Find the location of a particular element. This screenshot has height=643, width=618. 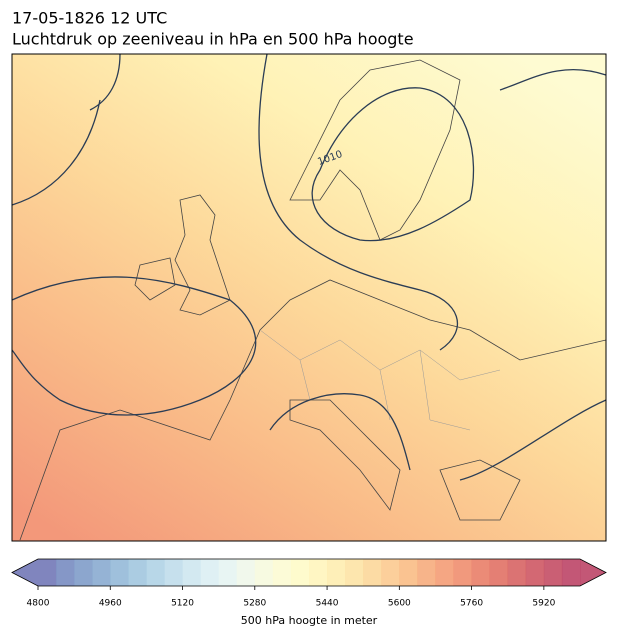

extend-low is located at coordinates (25, 572).